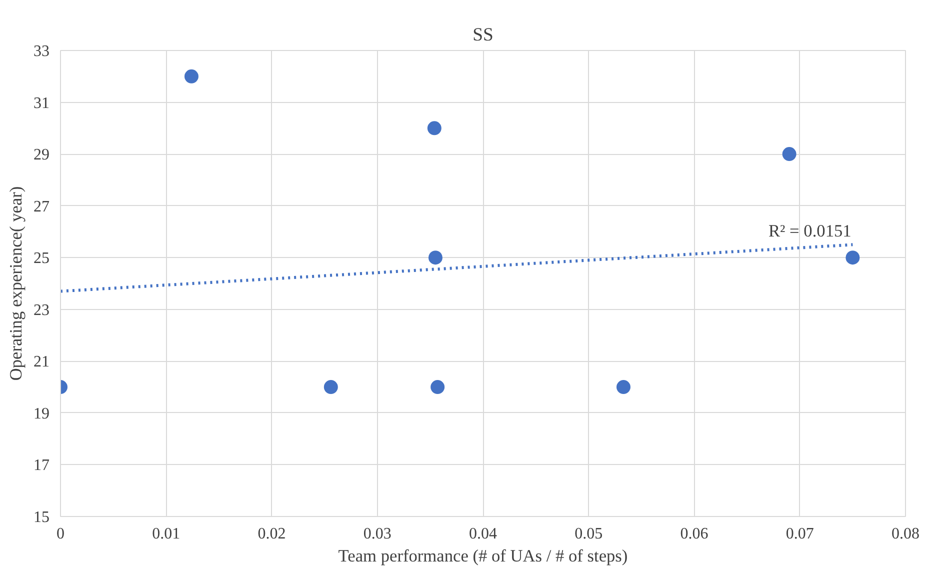 The width and height of the screenshot is (943, 568). What do you see at coordinates (483, 35) in the screenshot?
I see `chart-title: SS` at bounding box center [483, 35].